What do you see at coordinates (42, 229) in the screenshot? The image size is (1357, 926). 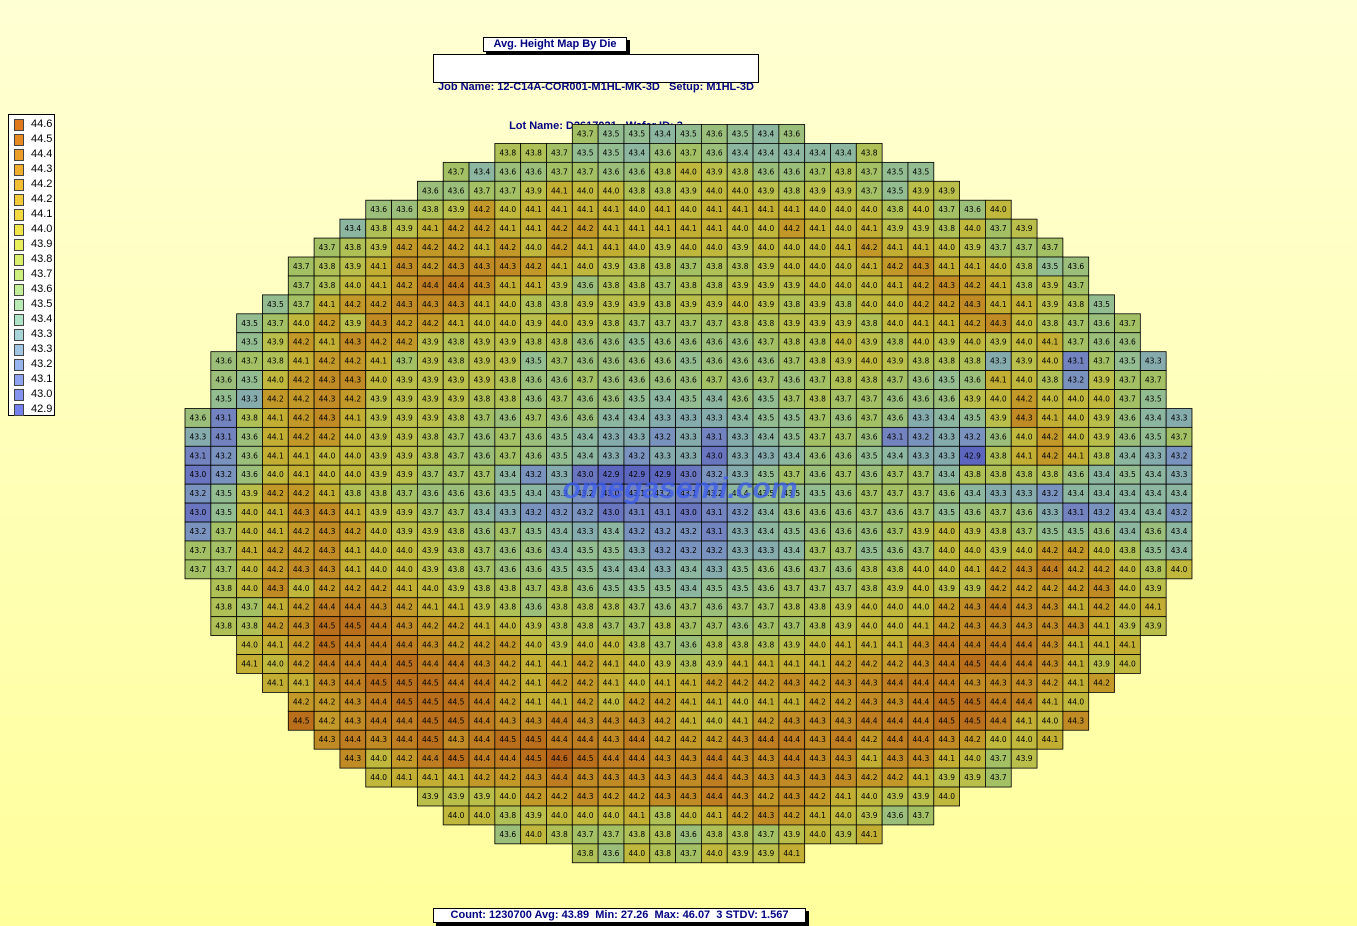 I see `legend-label: 44.0` at bounding box center [42, 229].